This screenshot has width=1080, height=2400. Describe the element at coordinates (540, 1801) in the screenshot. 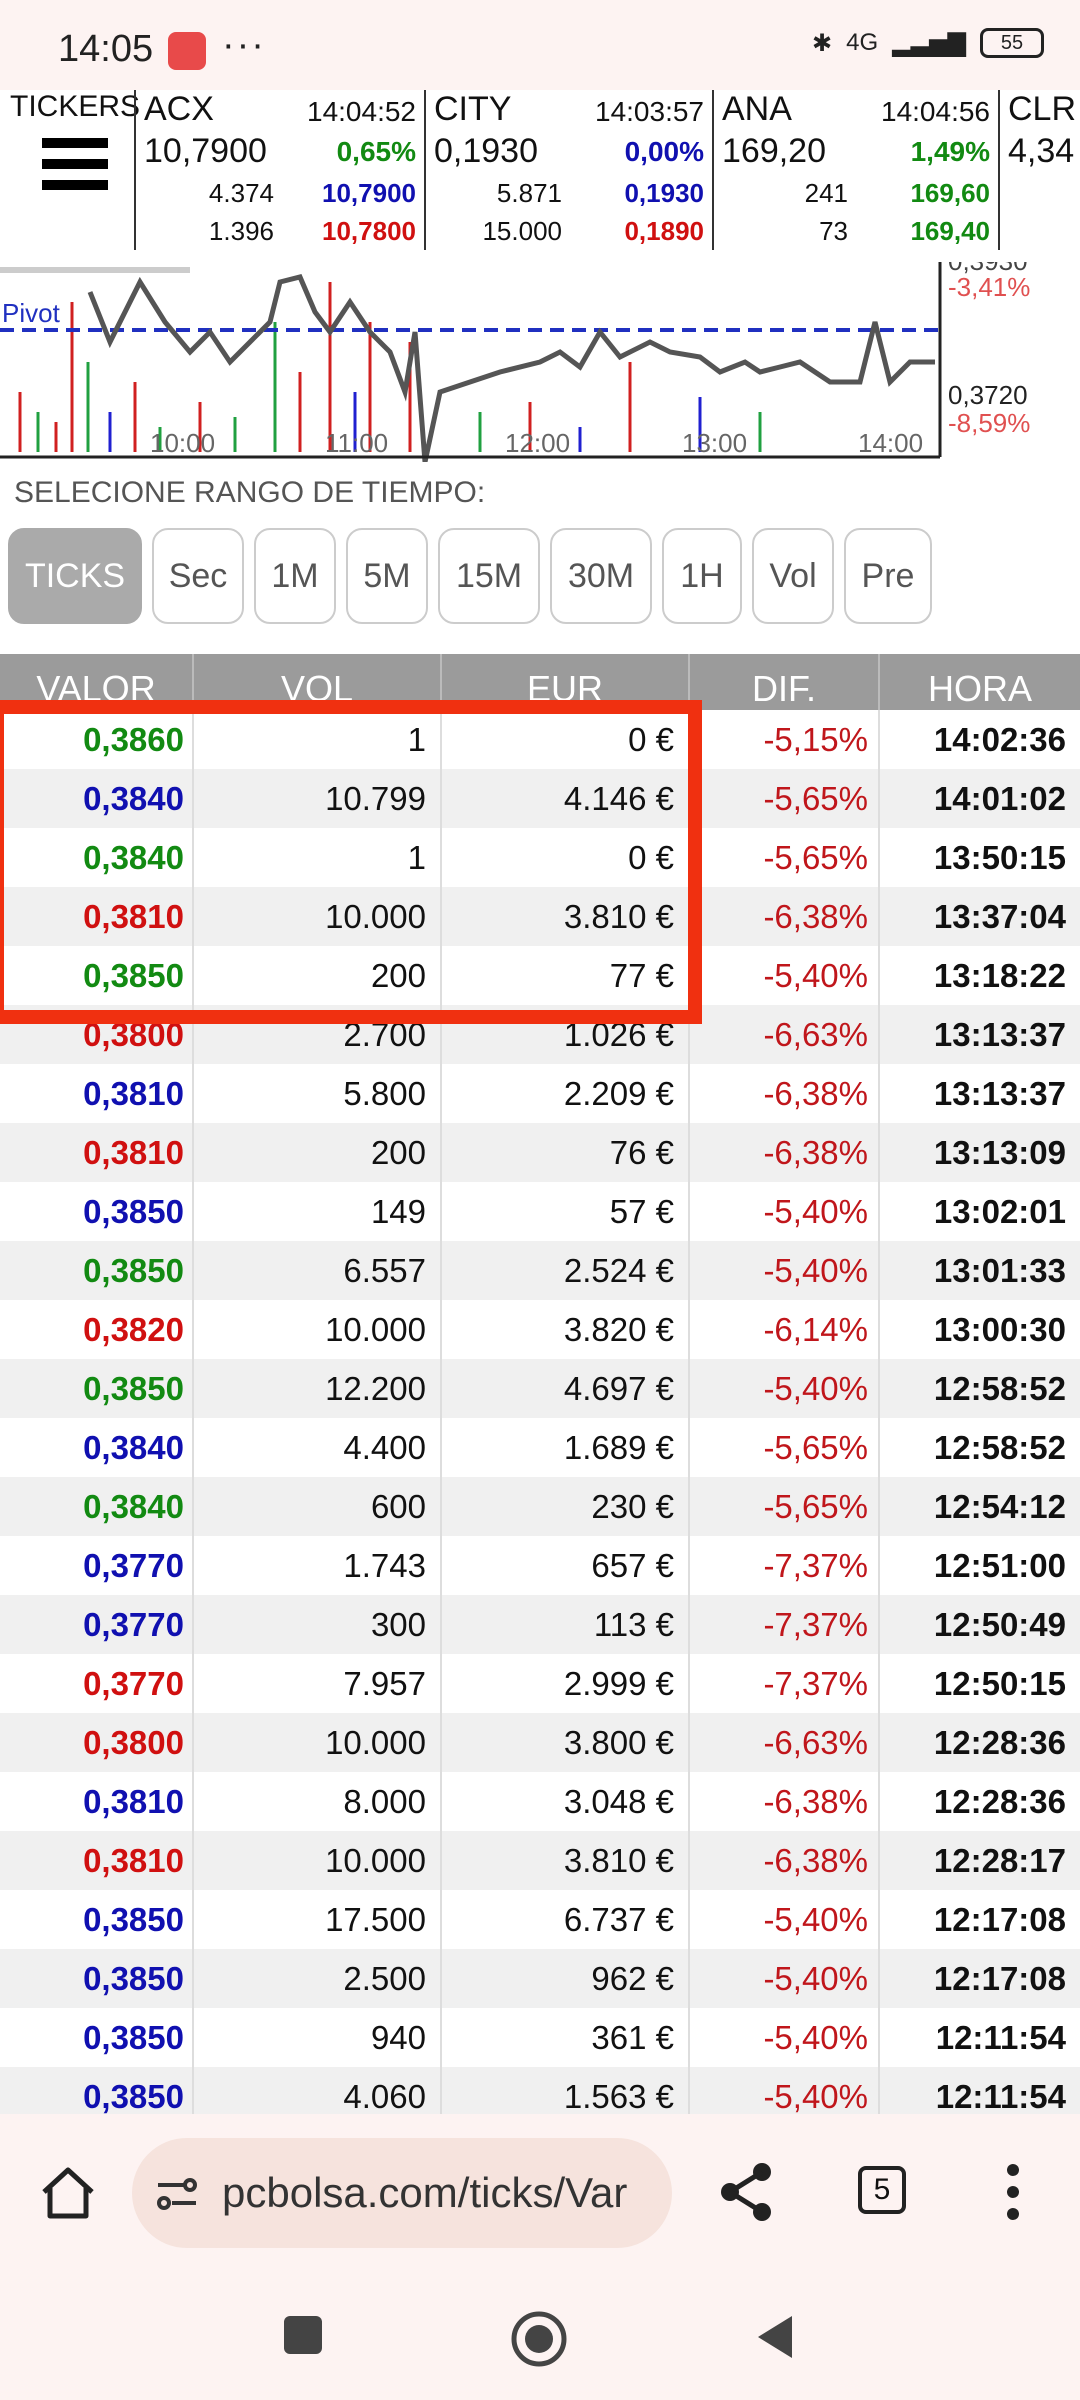

I see `table-row: 0,3810 8.000 3.048 € -6,38% 12:28:36` at that location.